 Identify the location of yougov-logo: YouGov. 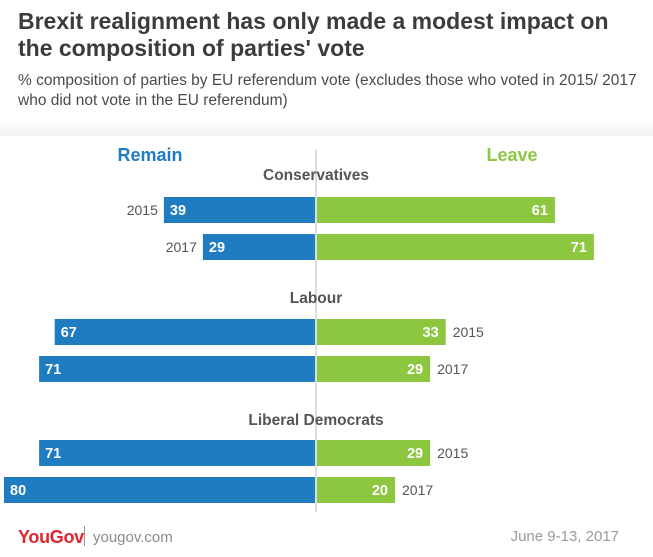
(51, 537).